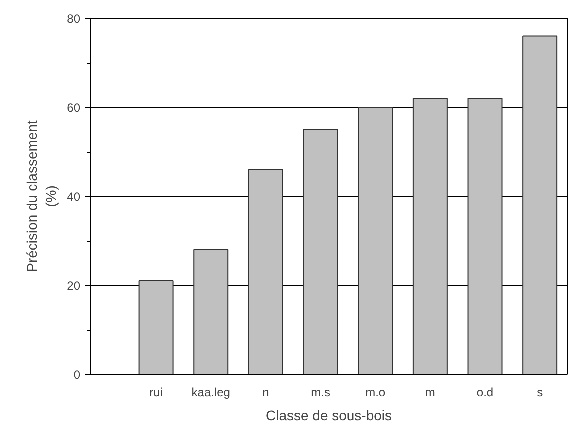 The height and width of the screenshot is (434, 581). I want to click on y-tick-label: 80, so click(74, 19).